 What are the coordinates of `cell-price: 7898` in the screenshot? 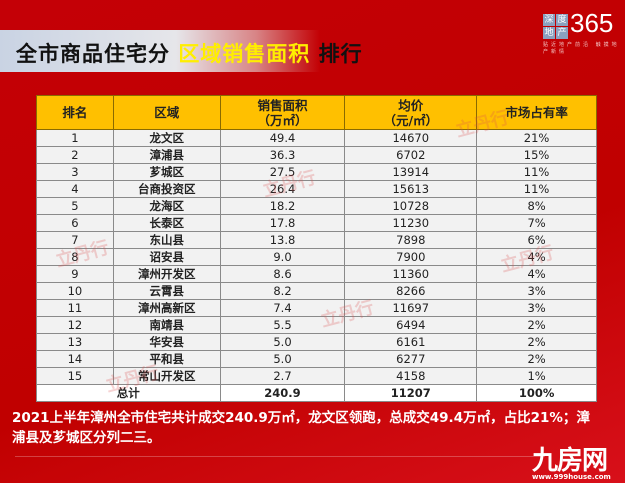 It's located at (411, 240).